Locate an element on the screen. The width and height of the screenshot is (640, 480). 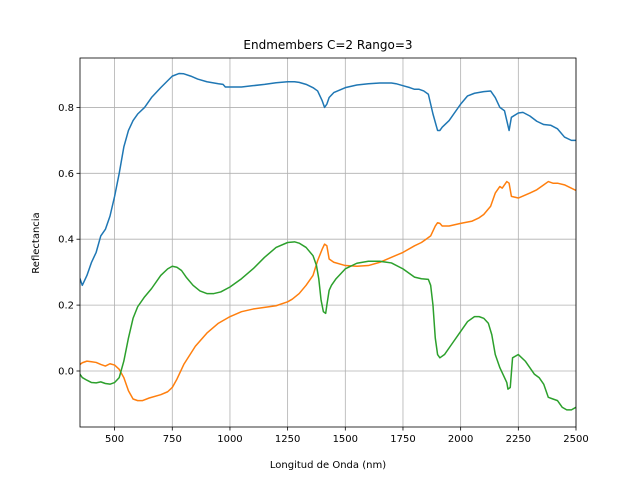
x-tick-label: 1500 is located at coordinates (345, 439).